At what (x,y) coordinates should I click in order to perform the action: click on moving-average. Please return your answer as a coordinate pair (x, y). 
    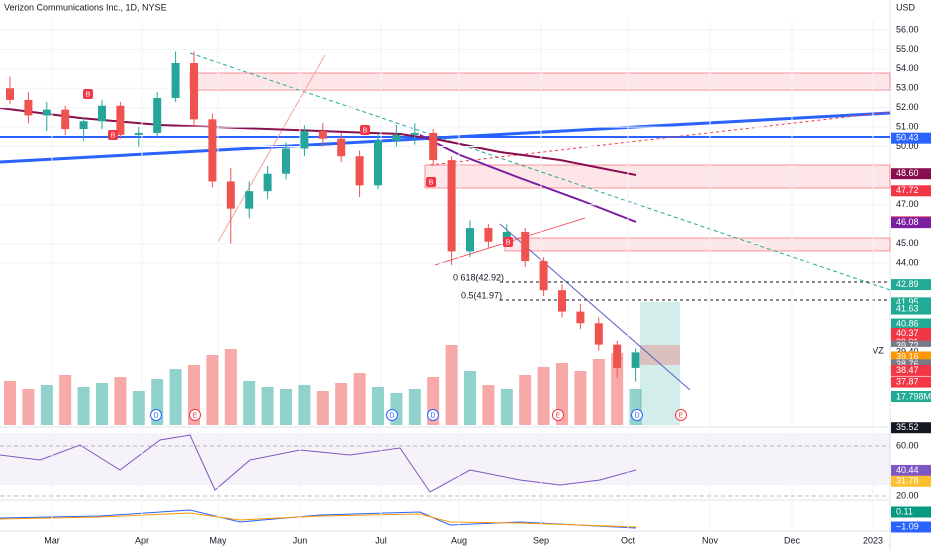
    Looking at the image, I should click on (528, 178).